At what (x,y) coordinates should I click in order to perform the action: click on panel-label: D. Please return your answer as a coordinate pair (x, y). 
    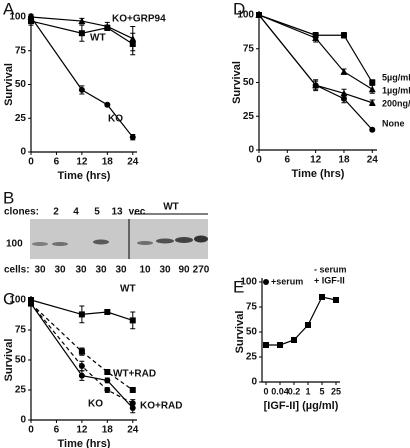
    Looking at the image, I should click on (239, 9).